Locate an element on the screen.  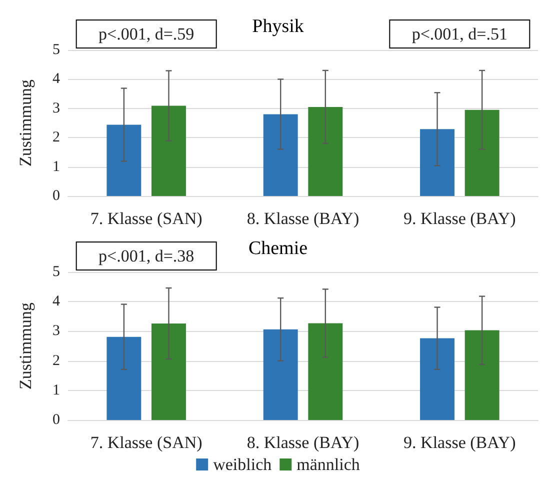
text: p<.001, d=.59 is located at coordinates (146, 34).